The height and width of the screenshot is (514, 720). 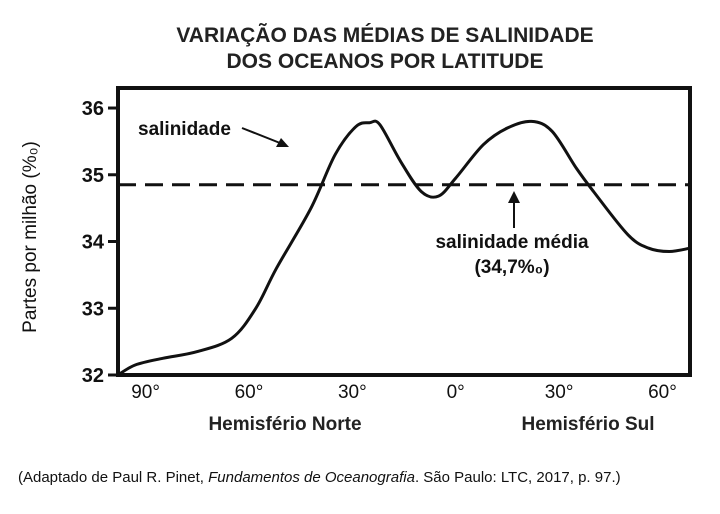 What do you see at coordinates (93, 109) in the screenshot?
I see `y-tick-label: 36` at bounding box center [93, 109].